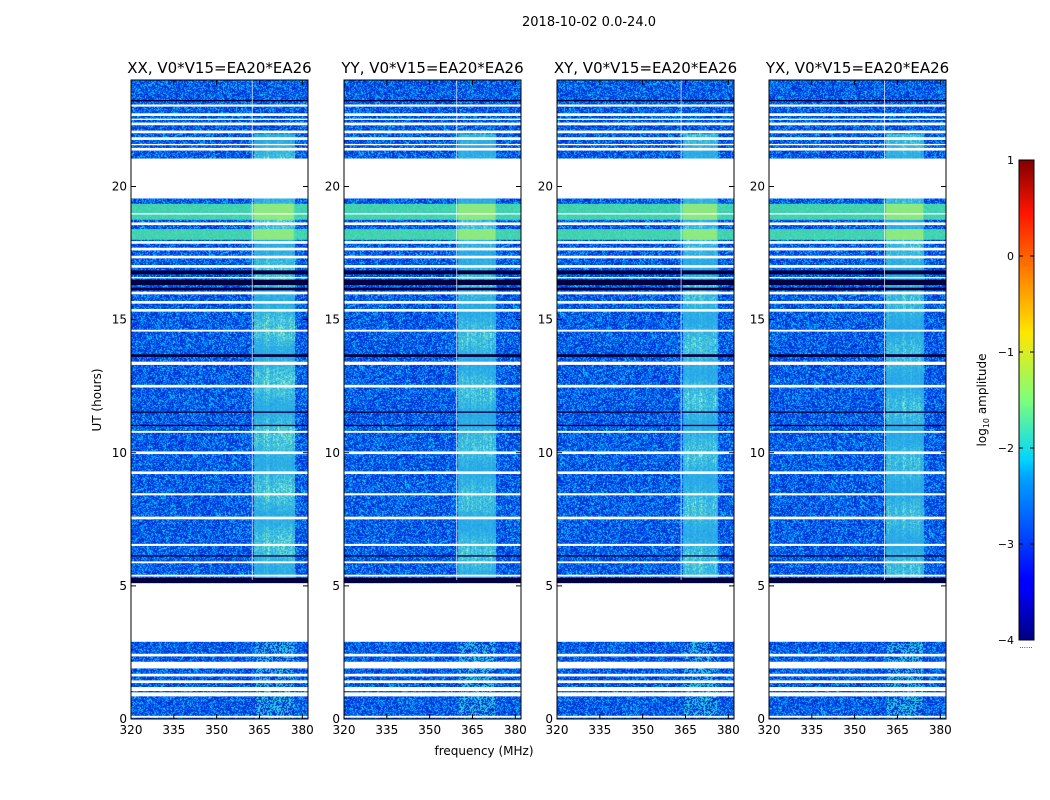 The image size is (1050, 800). I want to click on x-tick-label: 350, so click(854, 730).